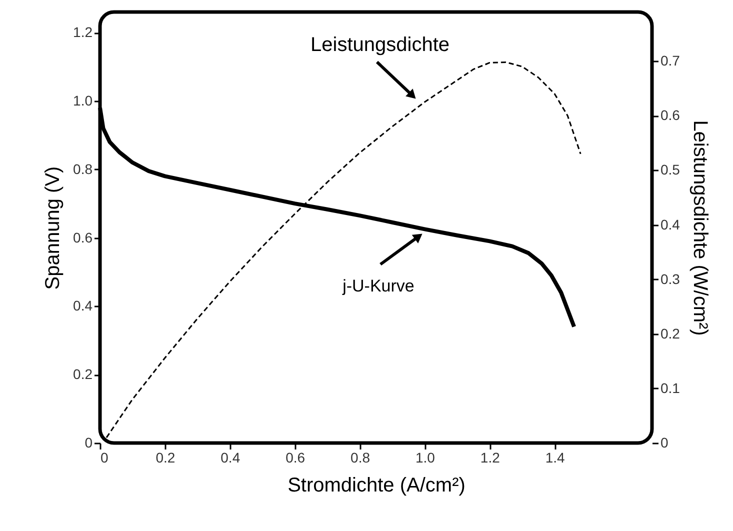 This screenshot has width=733, height=531. I want to click on y2-tick-label: 0.1, so click(670, 388).